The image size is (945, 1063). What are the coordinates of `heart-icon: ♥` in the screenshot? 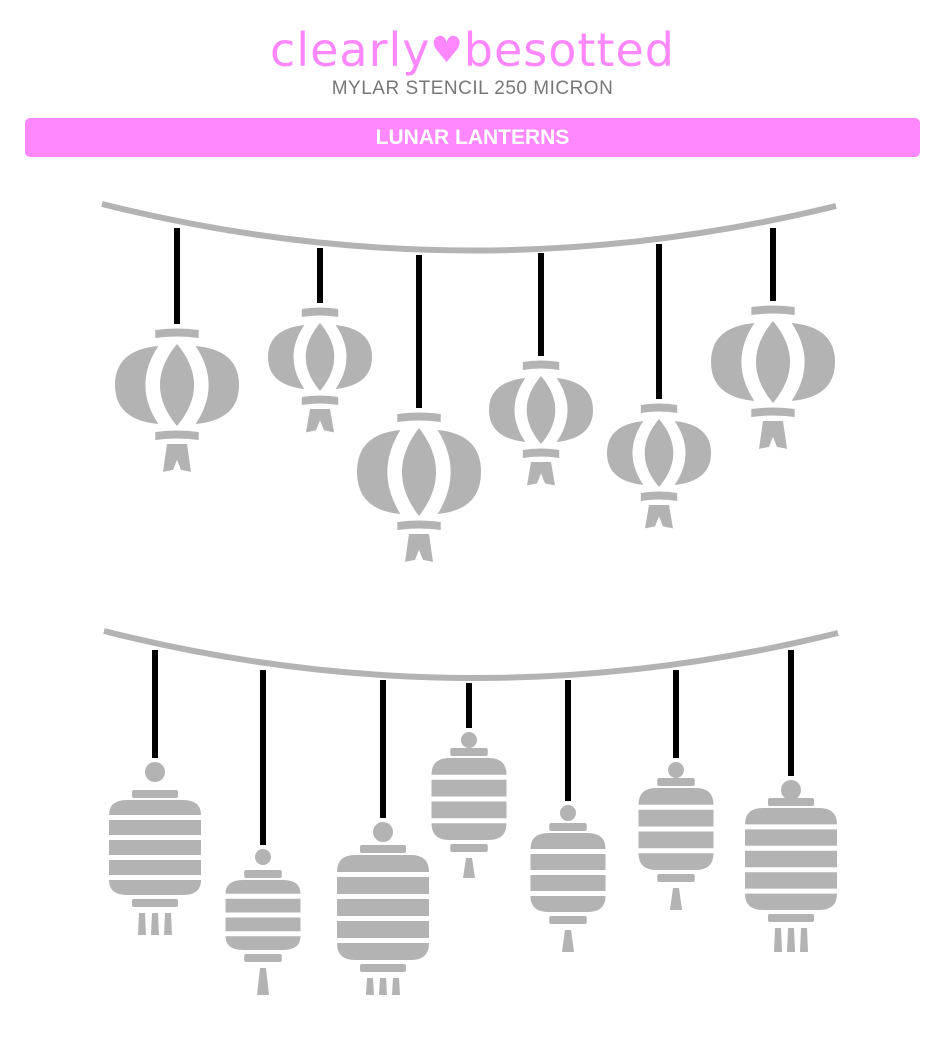 It's located at (447, 50).